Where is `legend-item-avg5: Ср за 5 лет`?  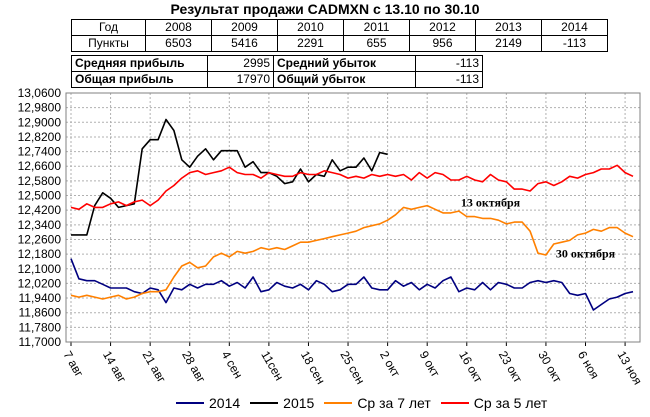 legend-item-avg5: Ср за 5 лет is located at coordinates (494, 403).